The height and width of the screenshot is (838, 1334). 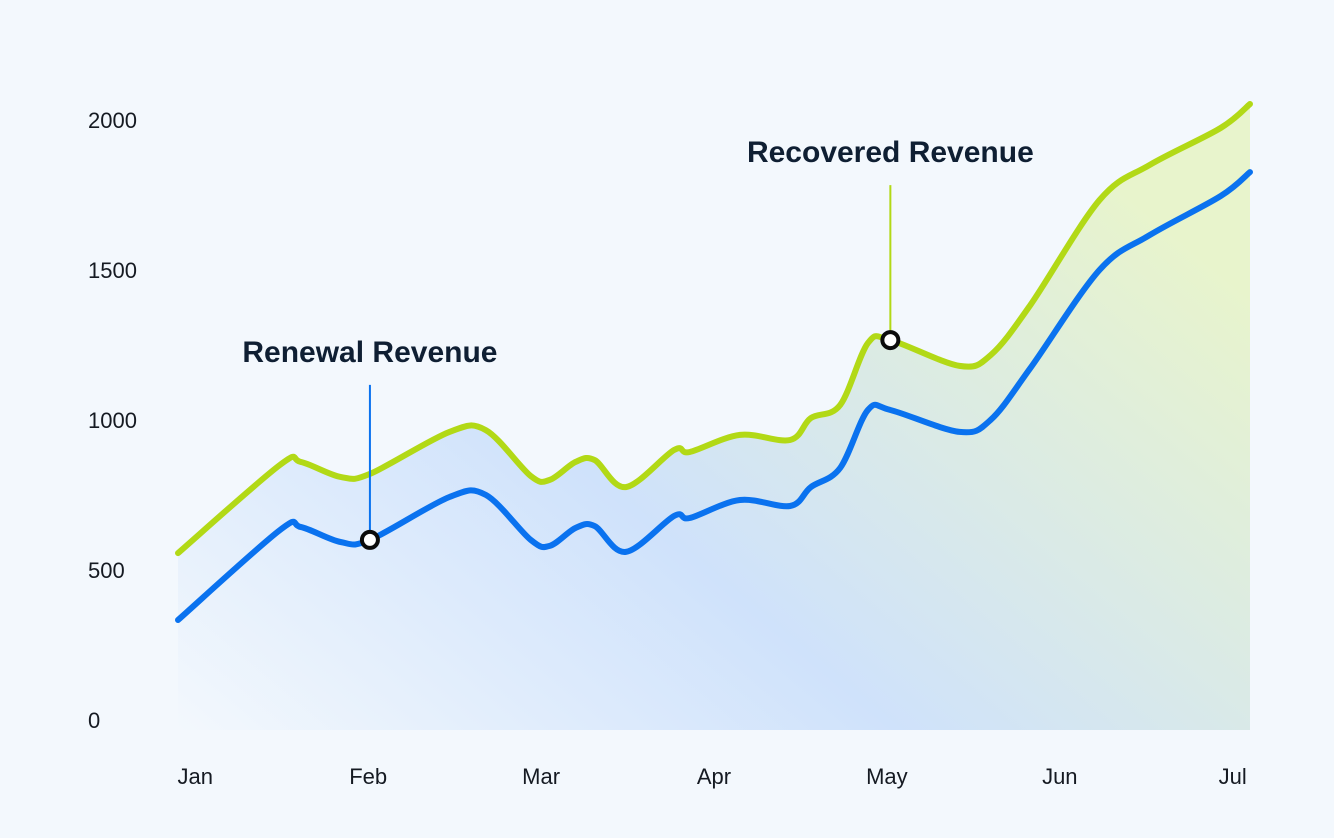 What do you see at coordinates (195, 776) in the screenshot?
I see `x-tick-label: Jan` at bounding box center [195, 776].